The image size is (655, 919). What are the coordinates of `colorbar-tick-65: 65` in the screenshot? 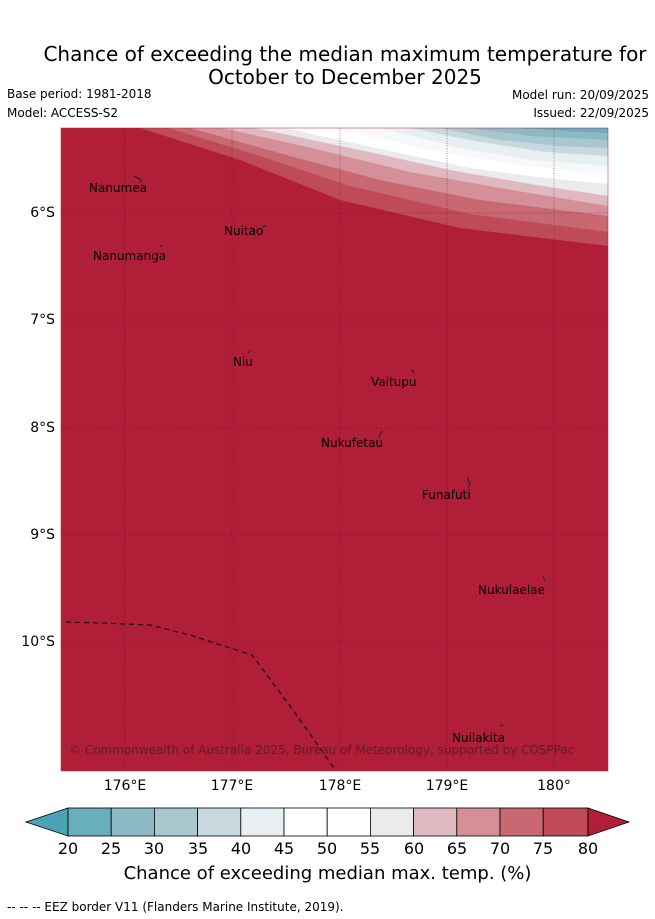 It's located at (457, 848).